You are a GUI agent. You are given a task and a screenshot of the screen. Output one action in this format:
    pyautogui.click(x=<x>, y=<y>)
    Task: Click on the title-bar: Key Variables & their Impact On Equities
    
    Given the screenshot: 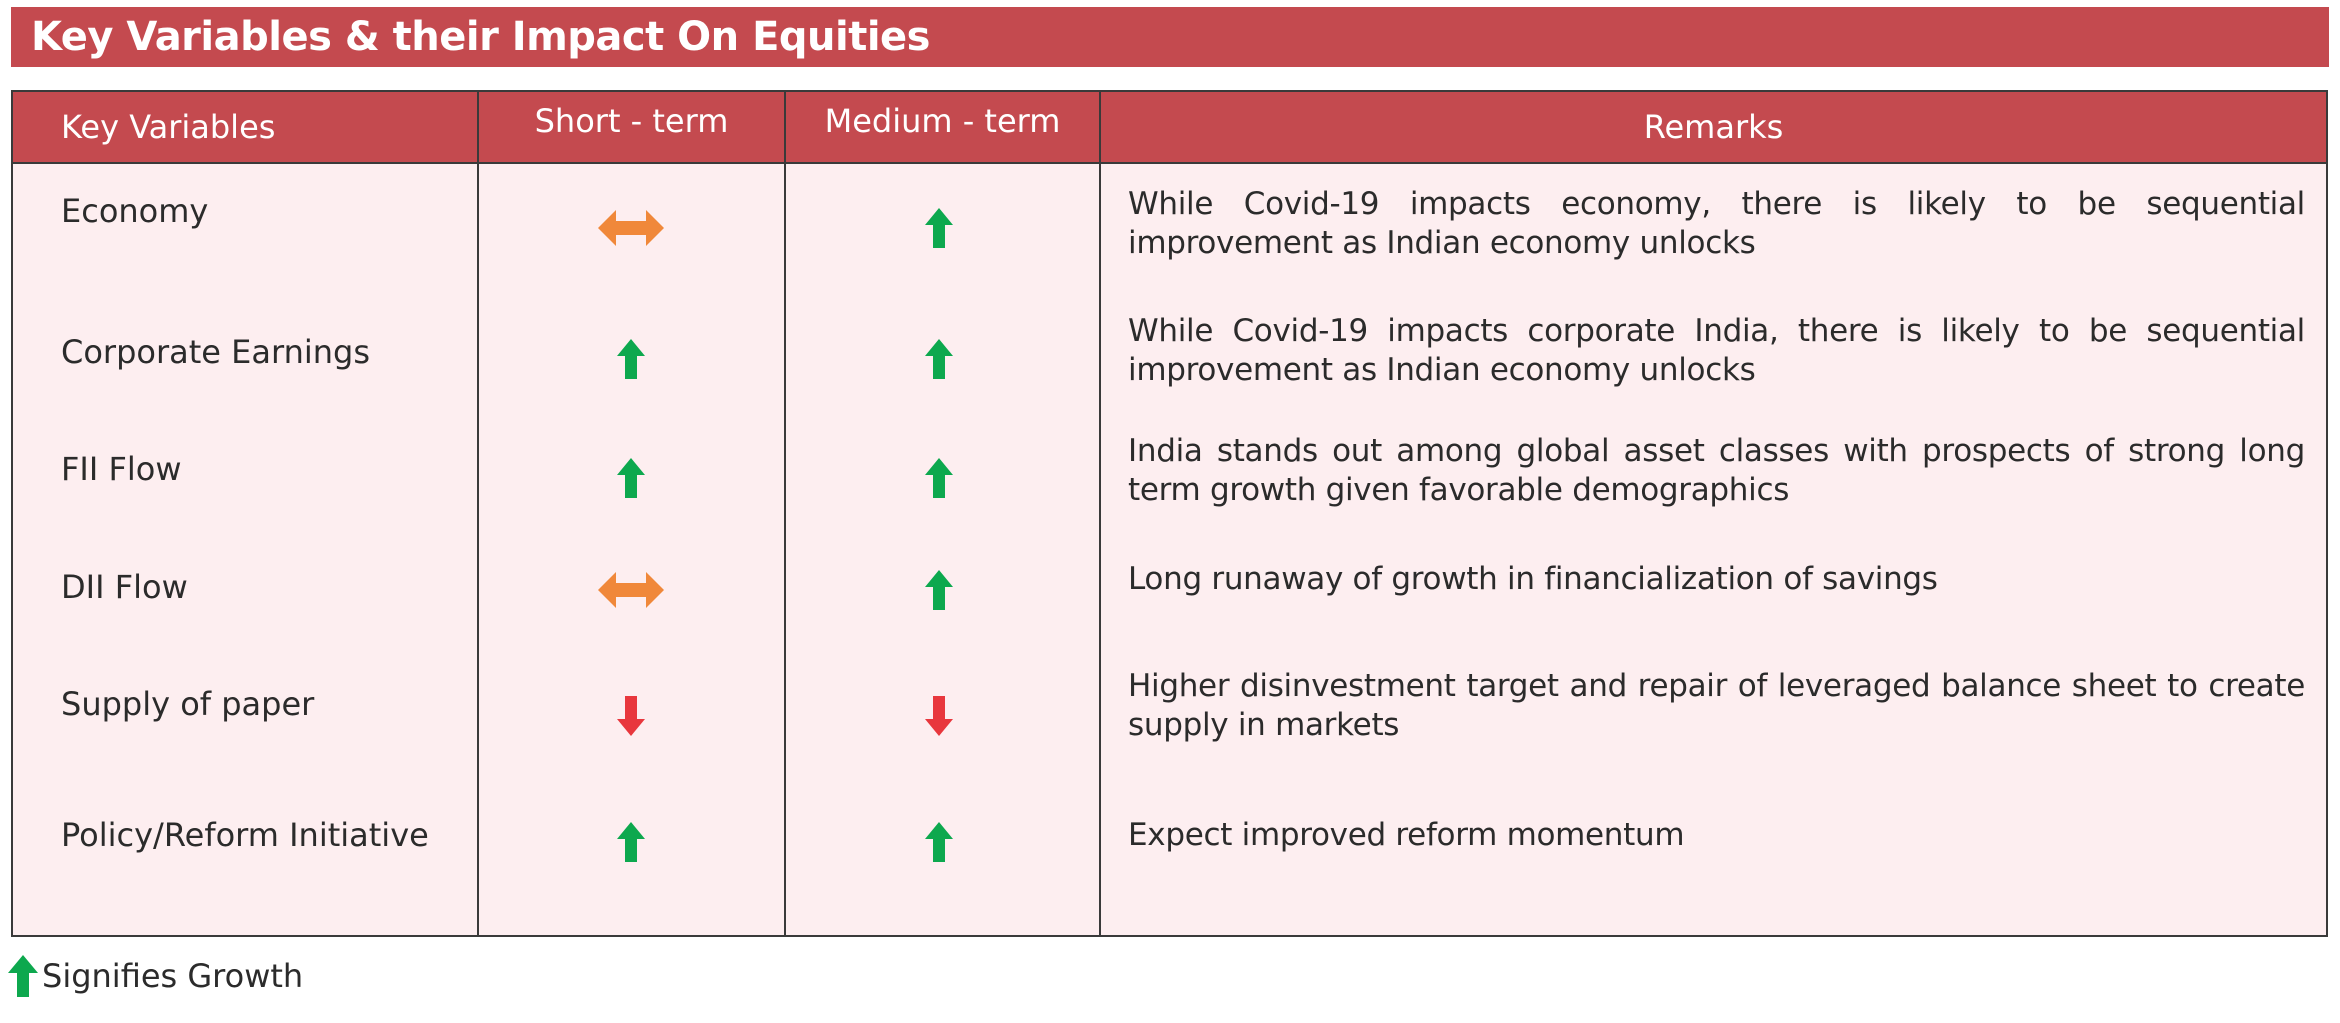 What is the action you would take?
    pyautogui.click(x=1170, y=37)
    